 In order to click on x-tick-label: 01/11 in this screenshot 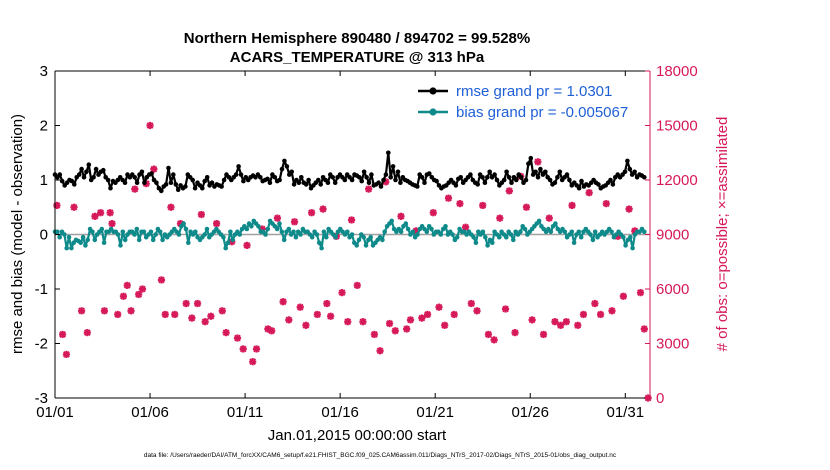, I will do `click(245, 412)`.